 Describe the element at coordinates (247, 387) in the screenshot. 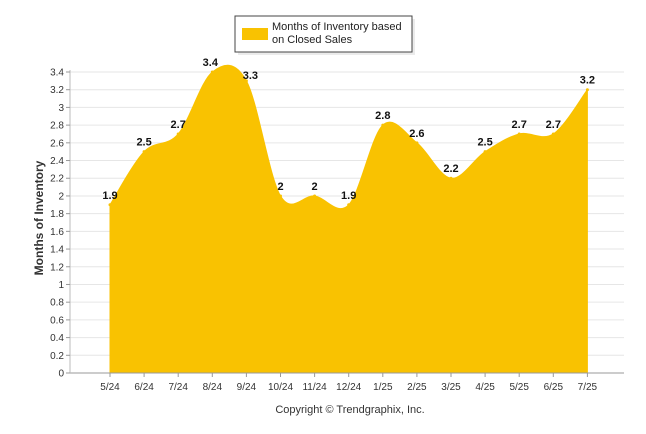

I see `x-tick-label: 9/24` at that location.